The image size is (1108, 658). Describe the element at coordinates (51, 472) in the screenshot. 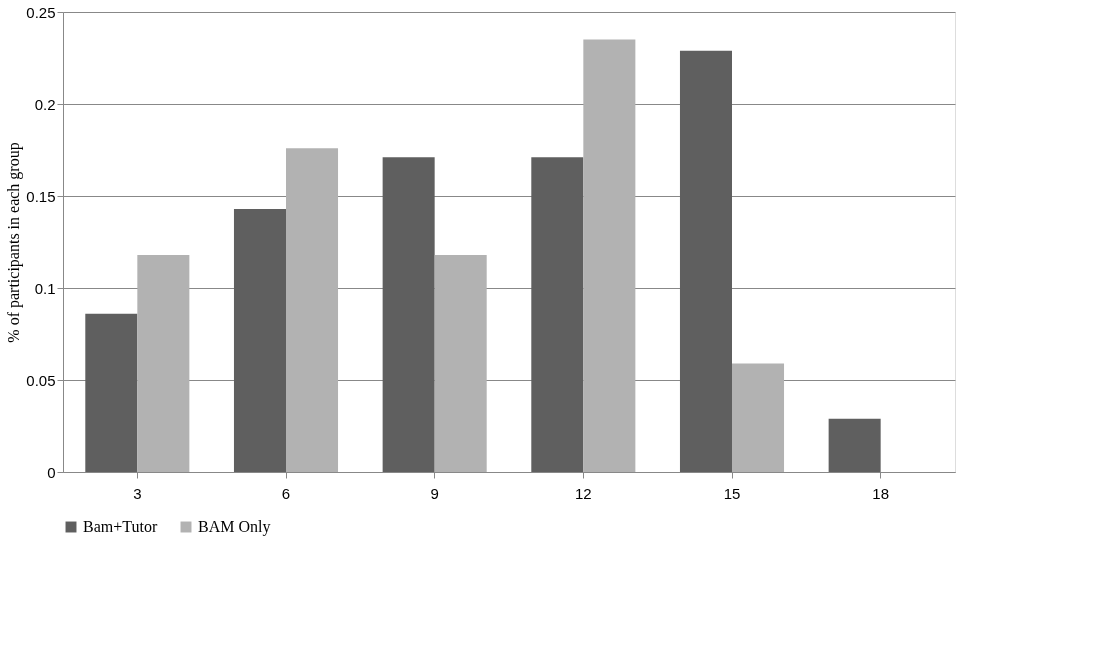

I see `y-tick-label: 0` at that location.